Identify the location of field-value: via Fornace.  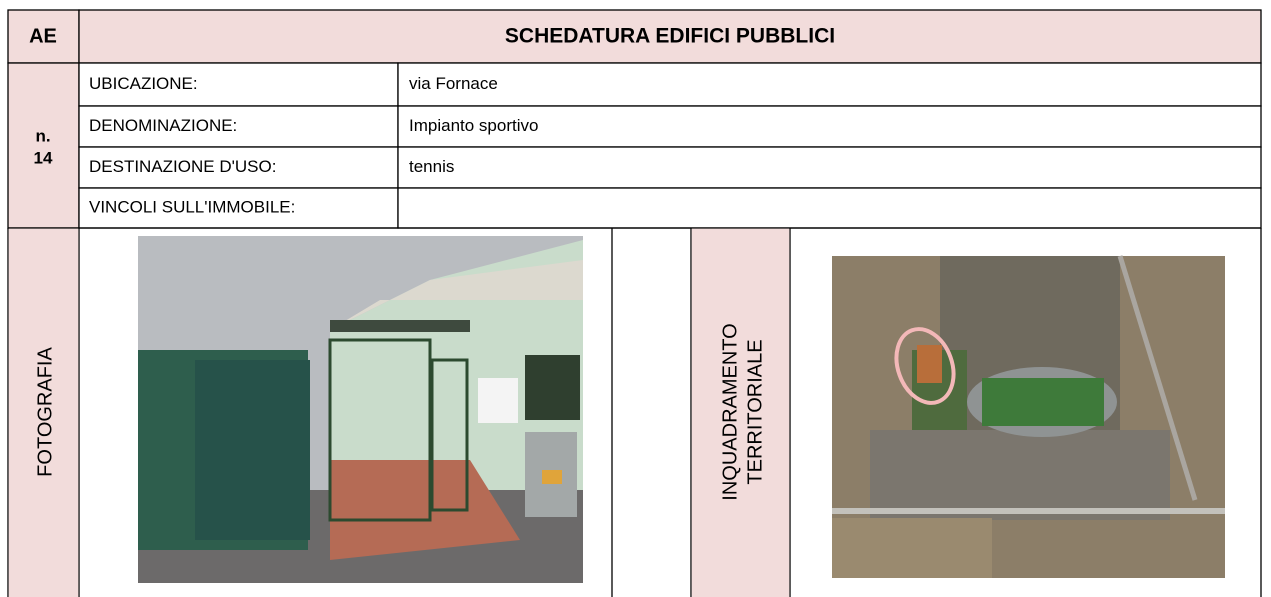
(453, 83).